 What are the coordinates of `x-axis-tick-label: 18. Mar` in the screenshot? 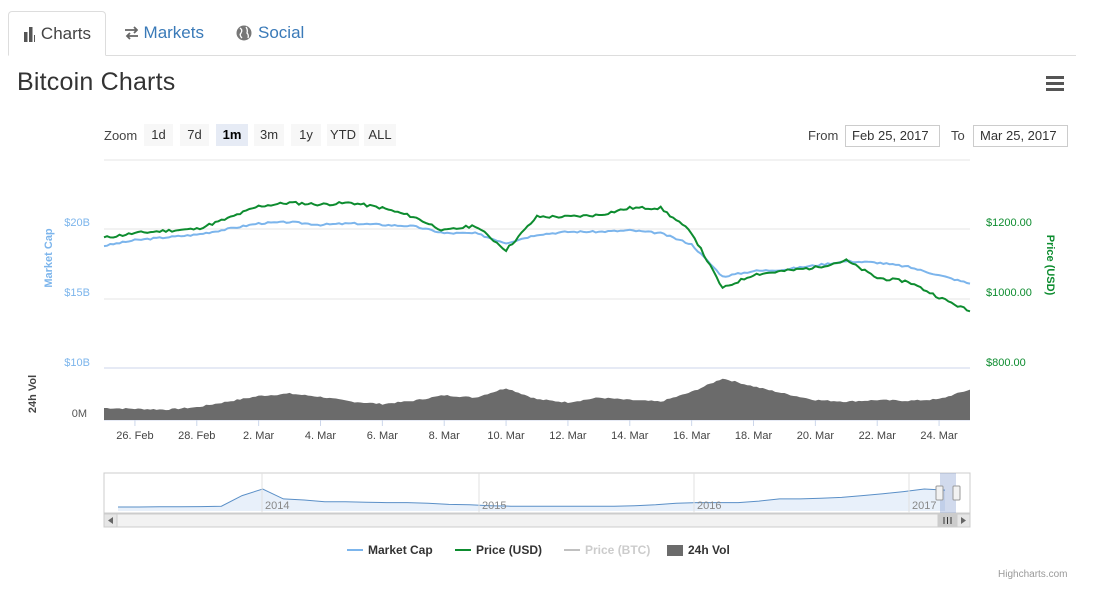 It's located at (754, 436).